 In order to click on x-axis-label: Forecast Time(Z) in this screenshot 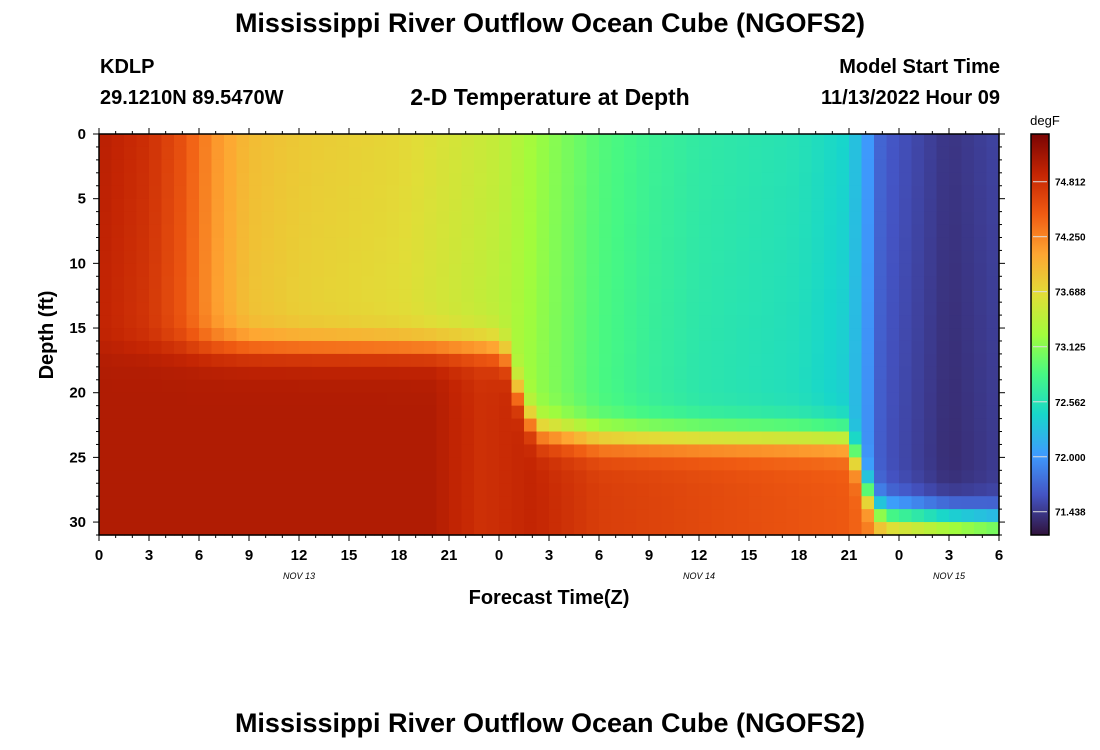, I will do `click(549, 598)`.